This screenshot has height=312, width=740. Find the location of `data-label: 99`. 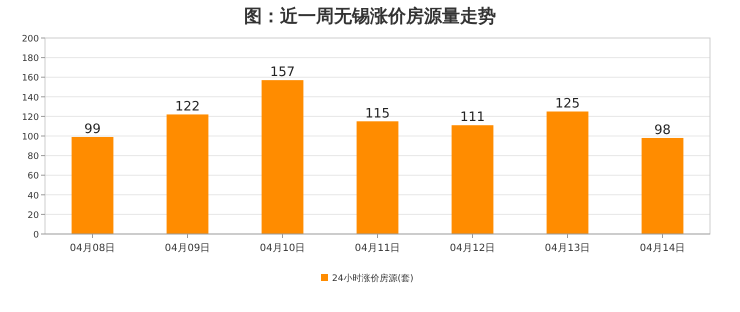

data-label: 99 is located at coordinates (92, 129).